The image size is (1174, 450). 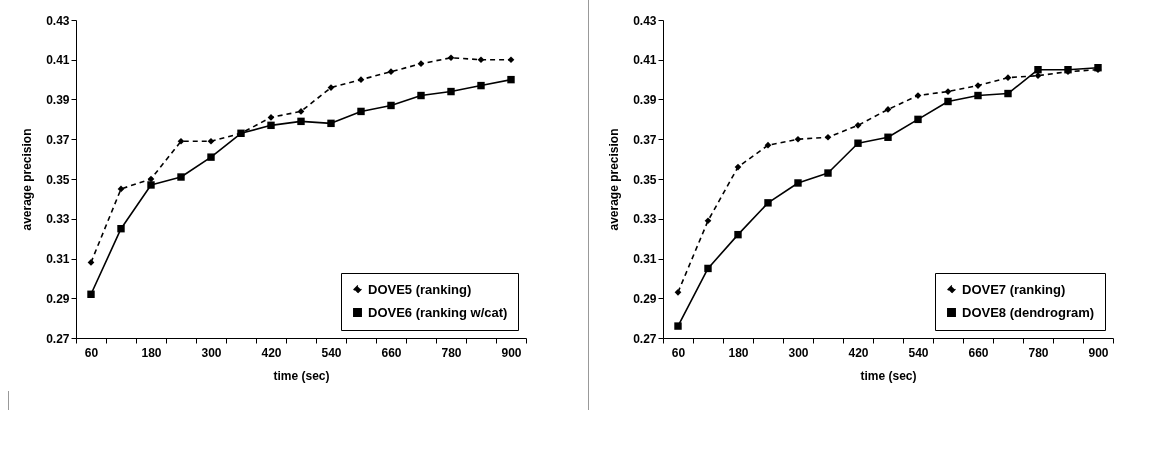 I want to click on legend-label: DOVE6 (ranking w/cat), so click(x=438, y=312).